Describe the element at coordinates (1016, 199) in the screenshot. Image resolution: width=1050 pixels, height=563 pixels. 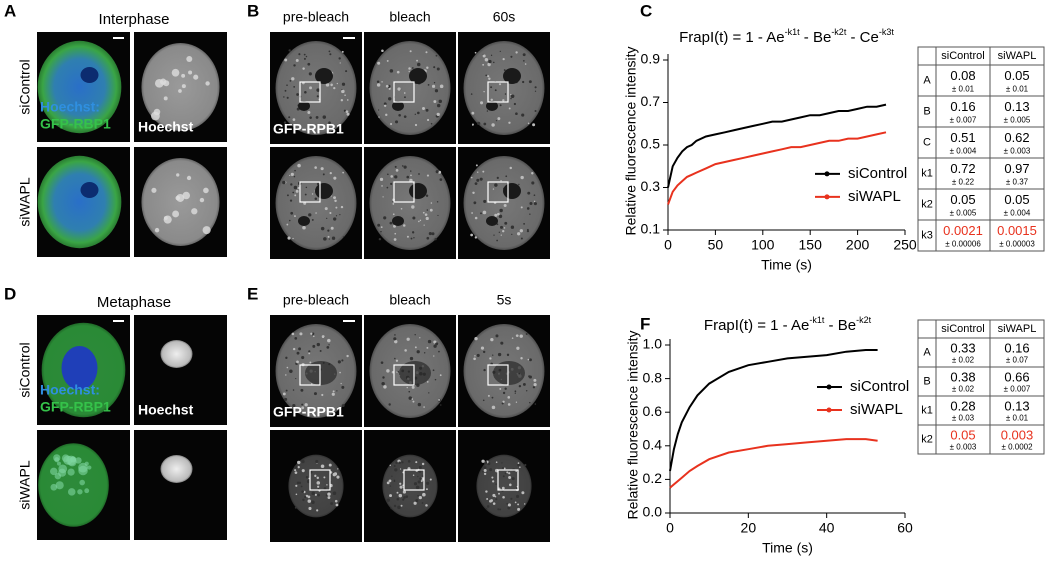
I see `cell-value: 0.05` at that location.